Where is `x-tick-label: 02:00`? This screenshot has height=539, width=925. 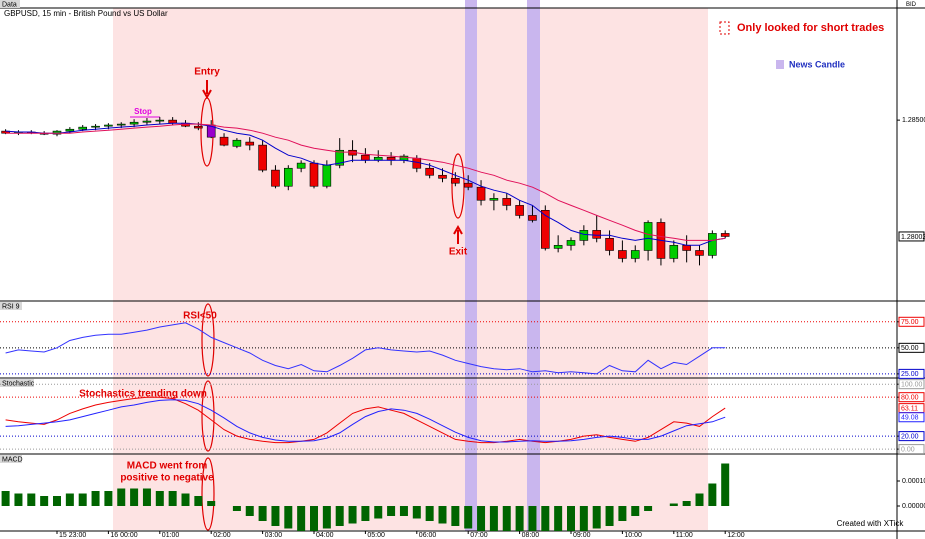
x-tick-label: 02:00 is located at coordinates (222, 535).